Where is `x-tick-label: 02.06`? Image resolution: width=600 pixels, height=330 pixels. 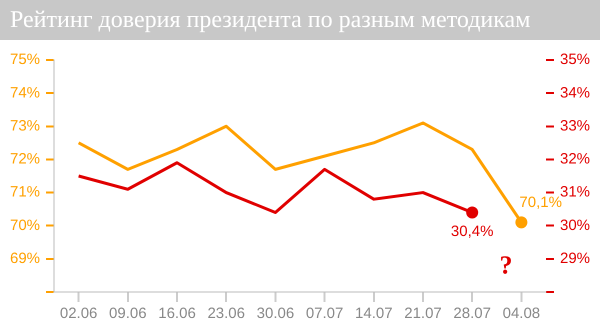 x-tick-label: 02.06 is located at coordinates (79, 313).